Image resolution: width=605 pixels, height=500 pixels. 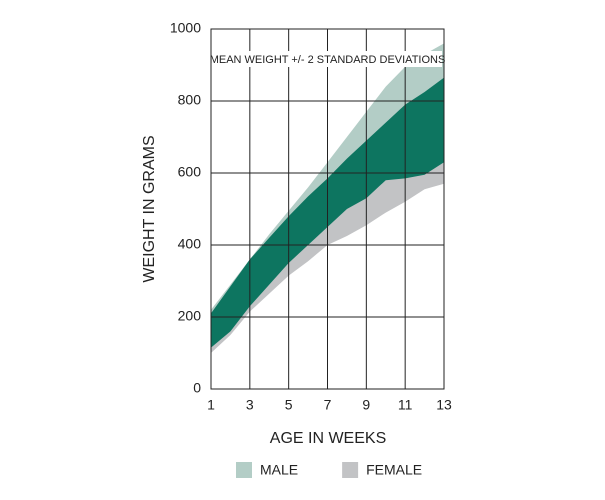 What do you see at coordinates (190, 244) in the screenshot?
I see `y-tick-label: 400` at bounding box center [190, 244].